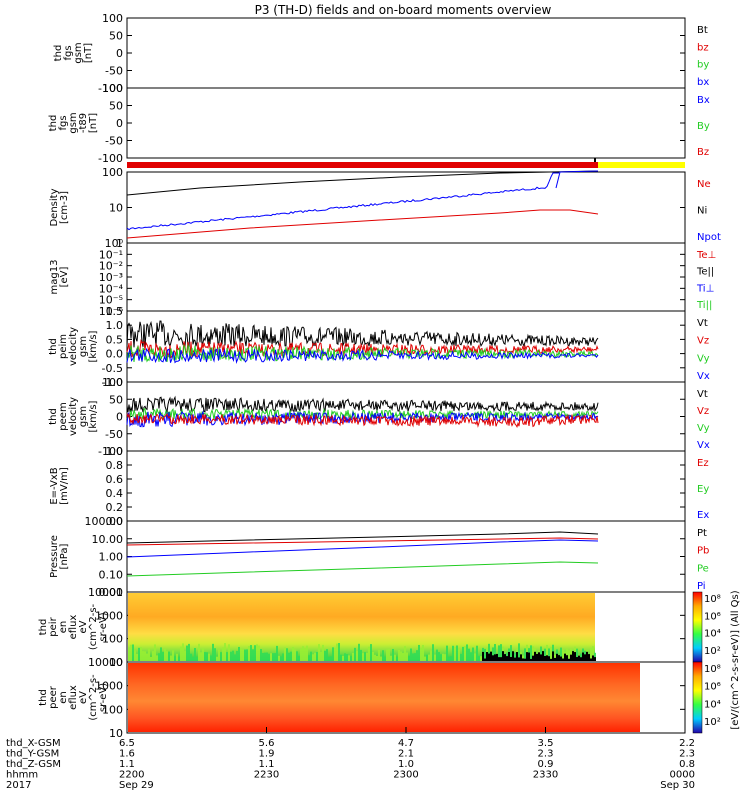 This screenshot has width=750, height=800. I want to click on y-tick-label: 10⁻², so click(111, 266).